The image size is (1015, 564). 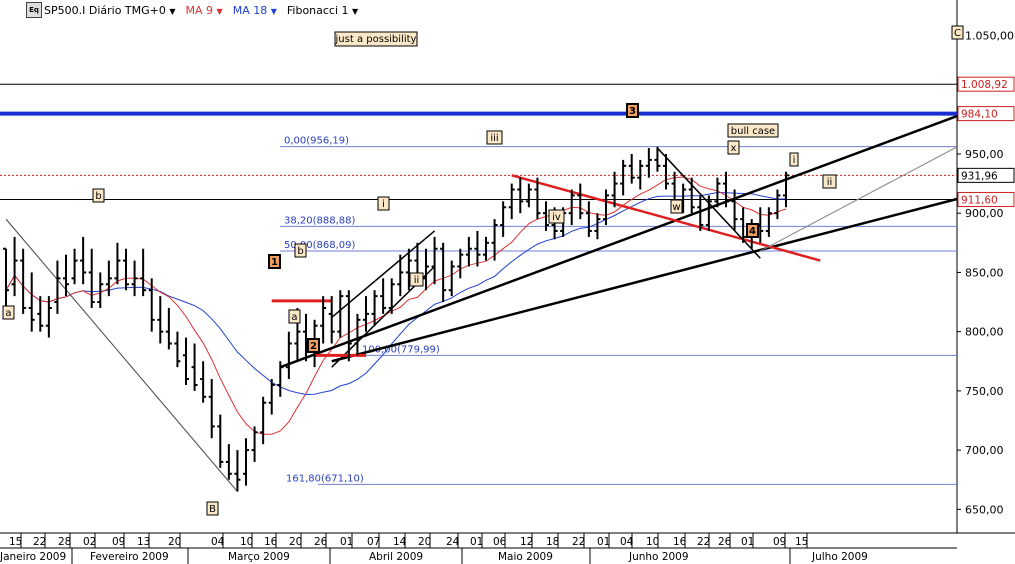 What do you see at coordinates (984, 213) in the screenshot?
I see `y-tick-label: 900,00` at bounding box center [984, 213].